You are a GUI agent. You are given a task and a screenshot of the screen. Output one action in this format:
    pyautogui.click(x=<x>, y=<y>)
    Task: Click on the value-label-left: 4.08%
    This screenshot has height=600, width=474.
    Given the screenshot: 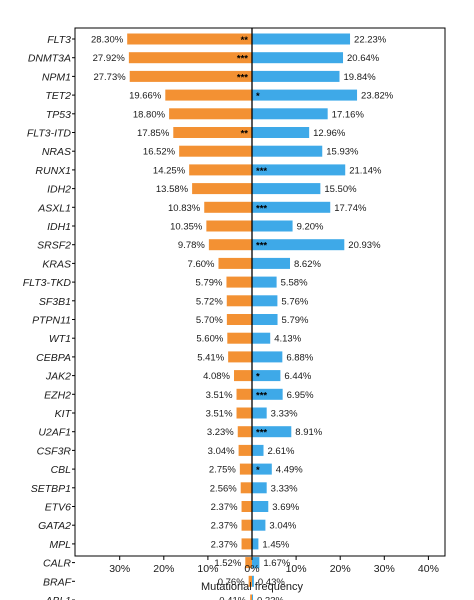 What is the action you would take?
    pyautogui.click(x=216, y=376)
    